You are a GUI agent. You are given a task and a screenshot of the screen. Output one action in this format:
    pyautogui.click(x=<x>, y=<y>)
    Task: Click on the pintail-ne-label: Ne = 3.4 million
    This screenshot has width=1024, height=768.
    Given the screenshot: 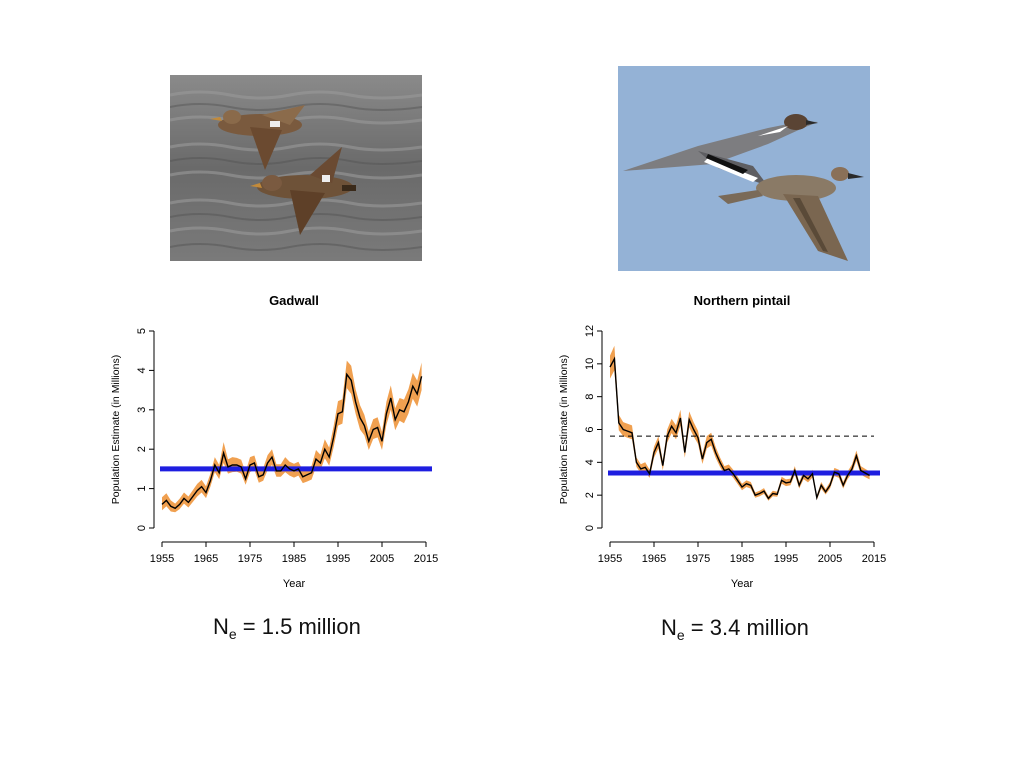 What is the action you would take?
    pyautogui.click(x=735, y=629)
    